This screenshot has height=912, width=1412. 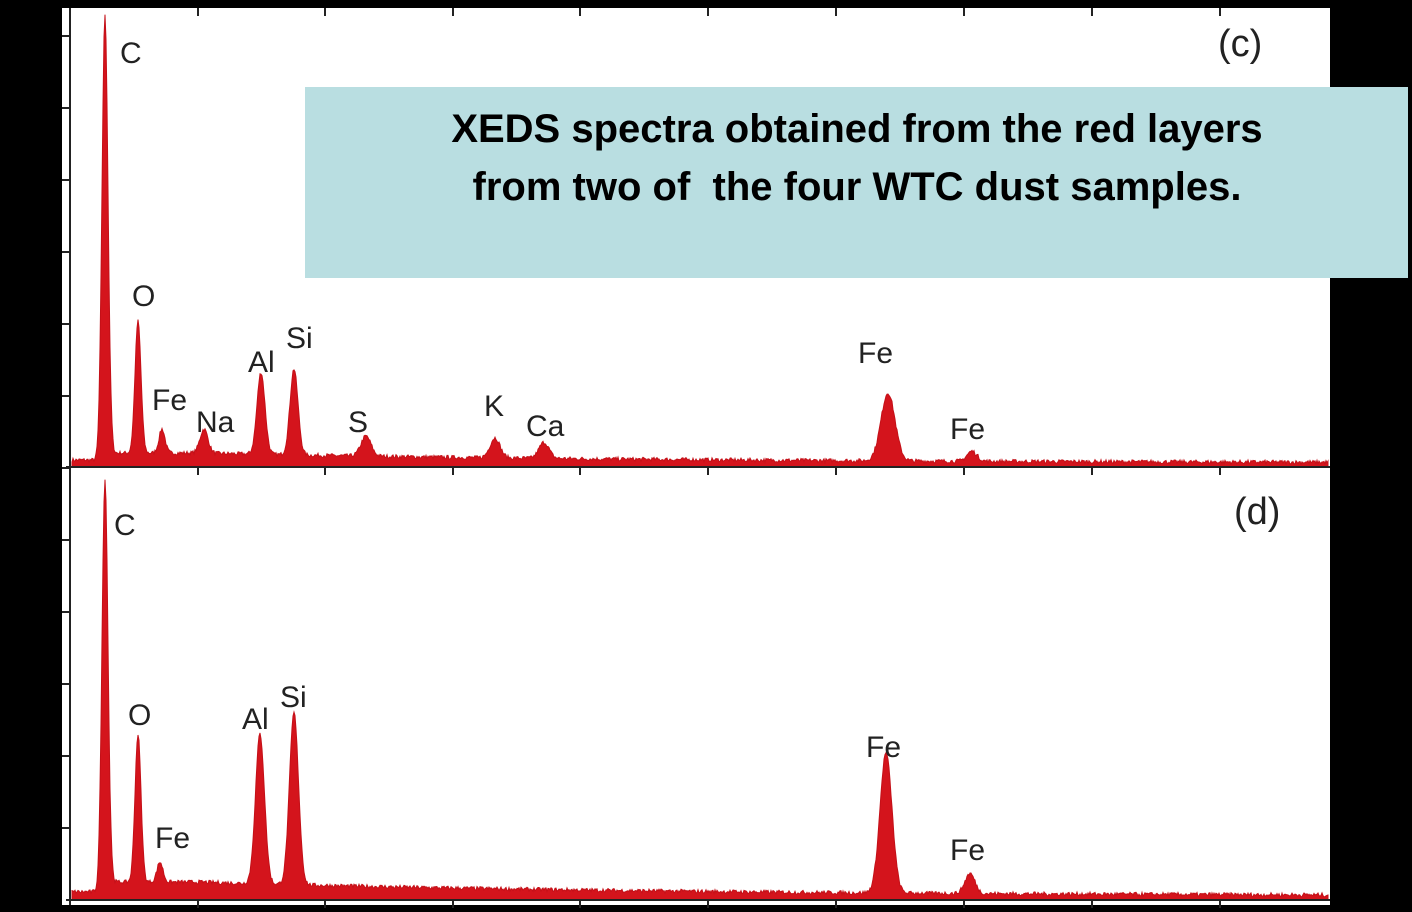 I want to click on peak-label: Na, so click(x=215, y=422).